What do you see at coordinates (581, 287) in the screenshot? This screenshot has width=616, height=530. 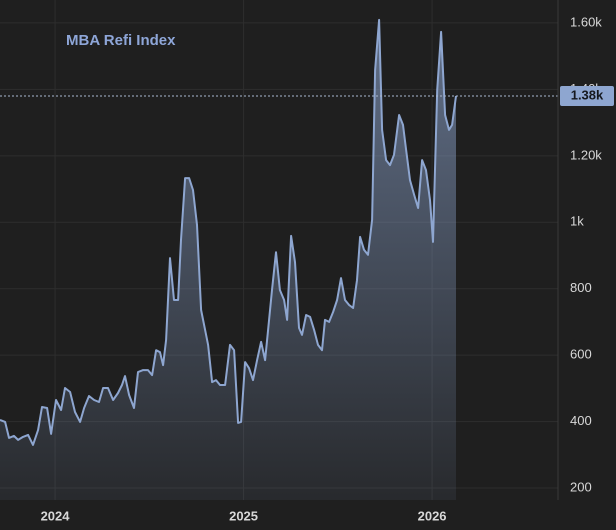 I see `y-tick-label: 800` at bounding box center [581, 287].